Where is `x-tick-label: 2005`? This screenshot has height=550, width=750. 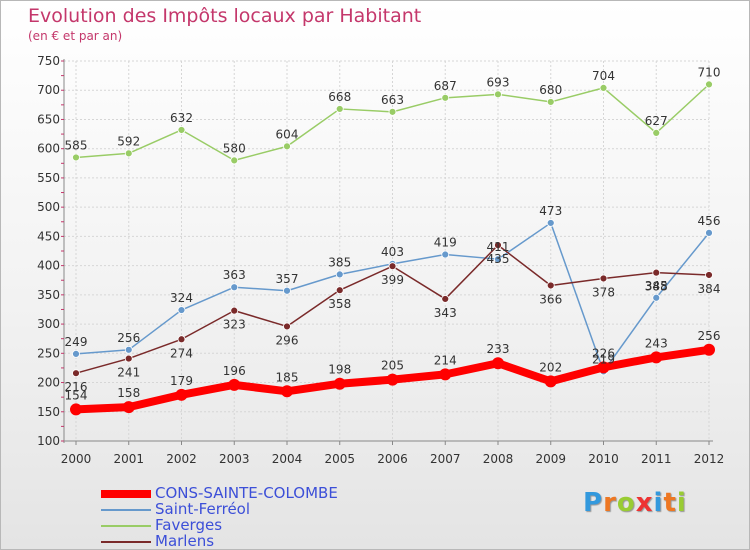 x-tick-label: 2005 is located at coordinates (339, 459).